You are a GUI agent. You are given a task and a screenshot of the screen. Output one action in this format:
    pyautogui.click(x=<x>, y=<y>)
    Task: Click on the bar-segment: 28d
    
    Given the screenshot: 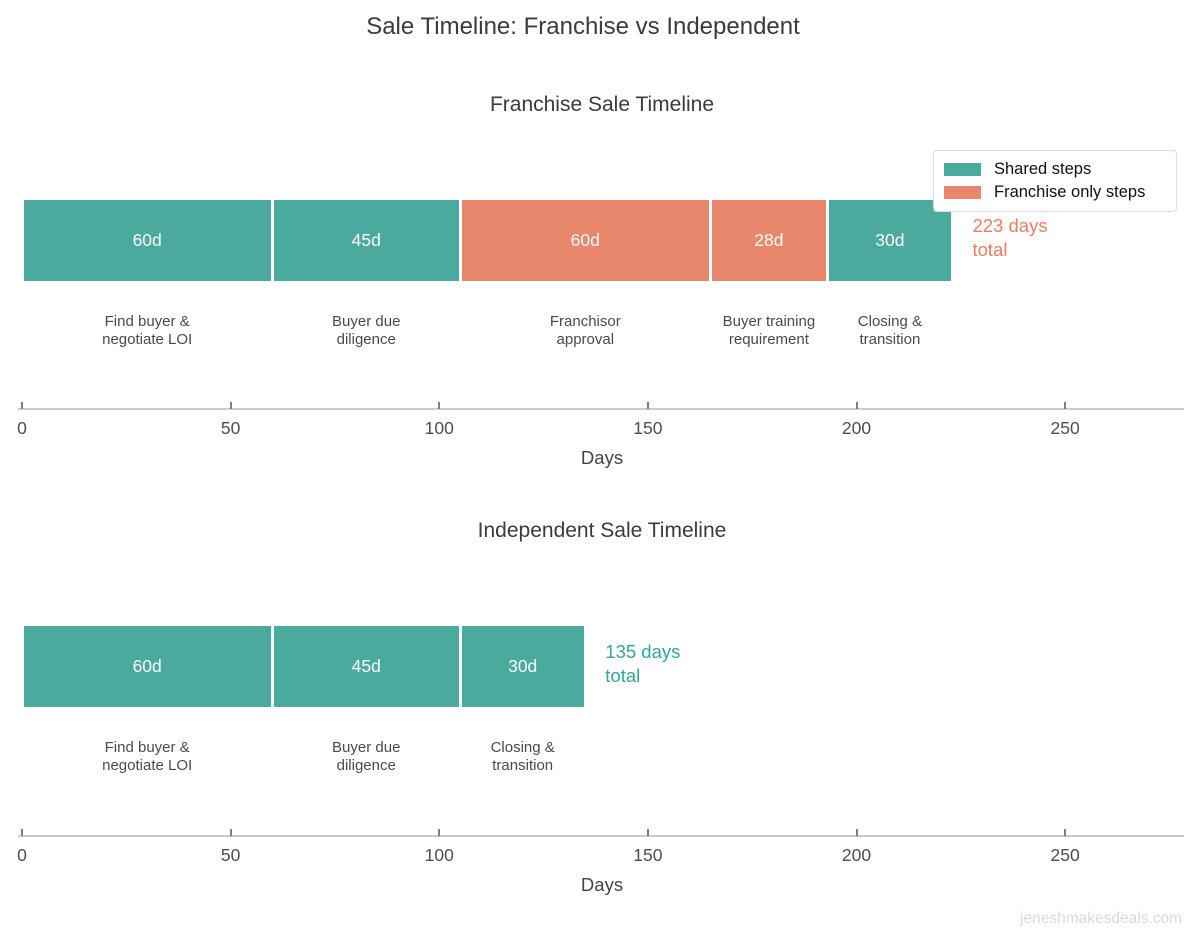 What is the action you would take?
    pyautogui.click(x=768, y=240)
    